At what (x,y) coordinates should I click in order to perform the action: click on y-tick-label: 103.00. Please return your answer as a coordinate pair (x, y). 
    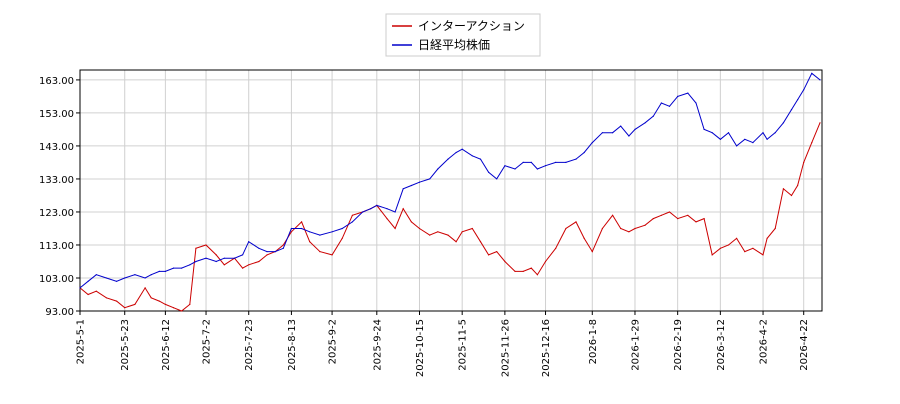
    Looking at the image, I should click on (56, 279).